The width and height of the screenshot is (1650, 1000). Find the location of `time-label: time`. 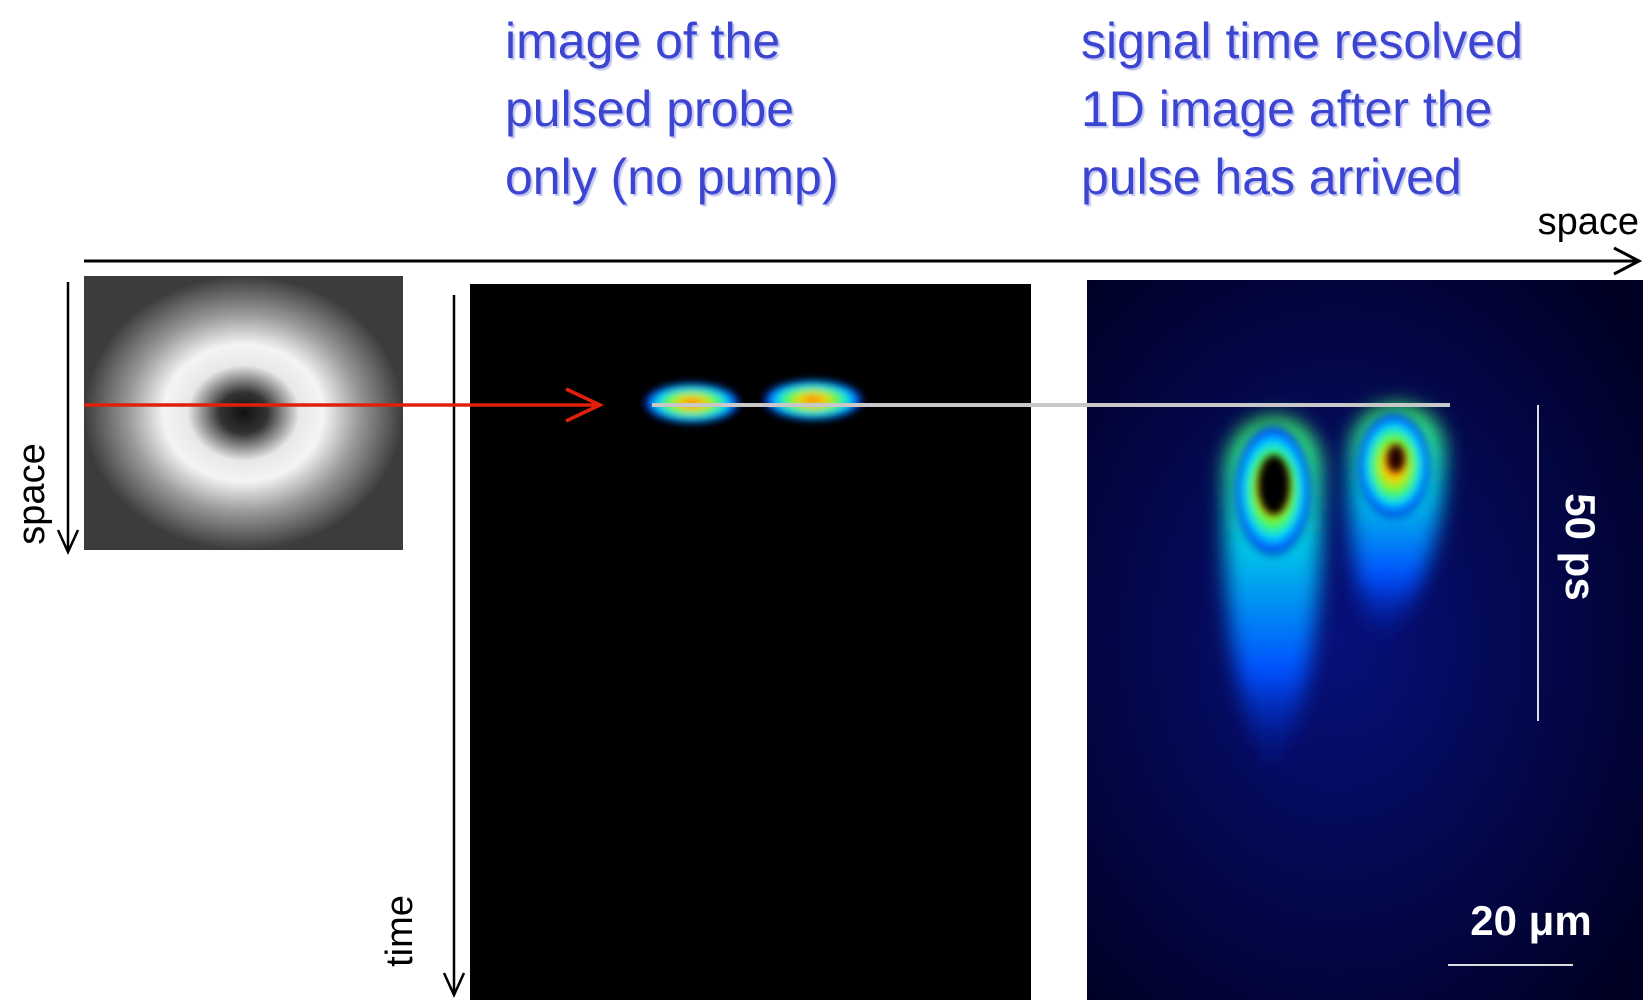

time-label: time is located at coordinates (400, 931).